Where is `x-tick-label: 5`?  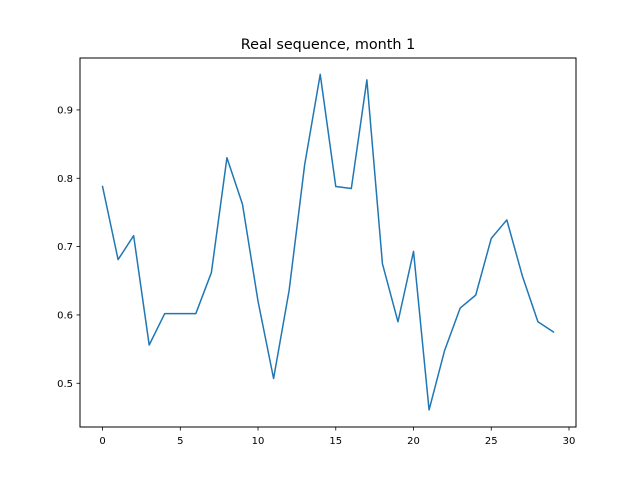 x-tick-label: 5 is located at coordinates (180, 441).